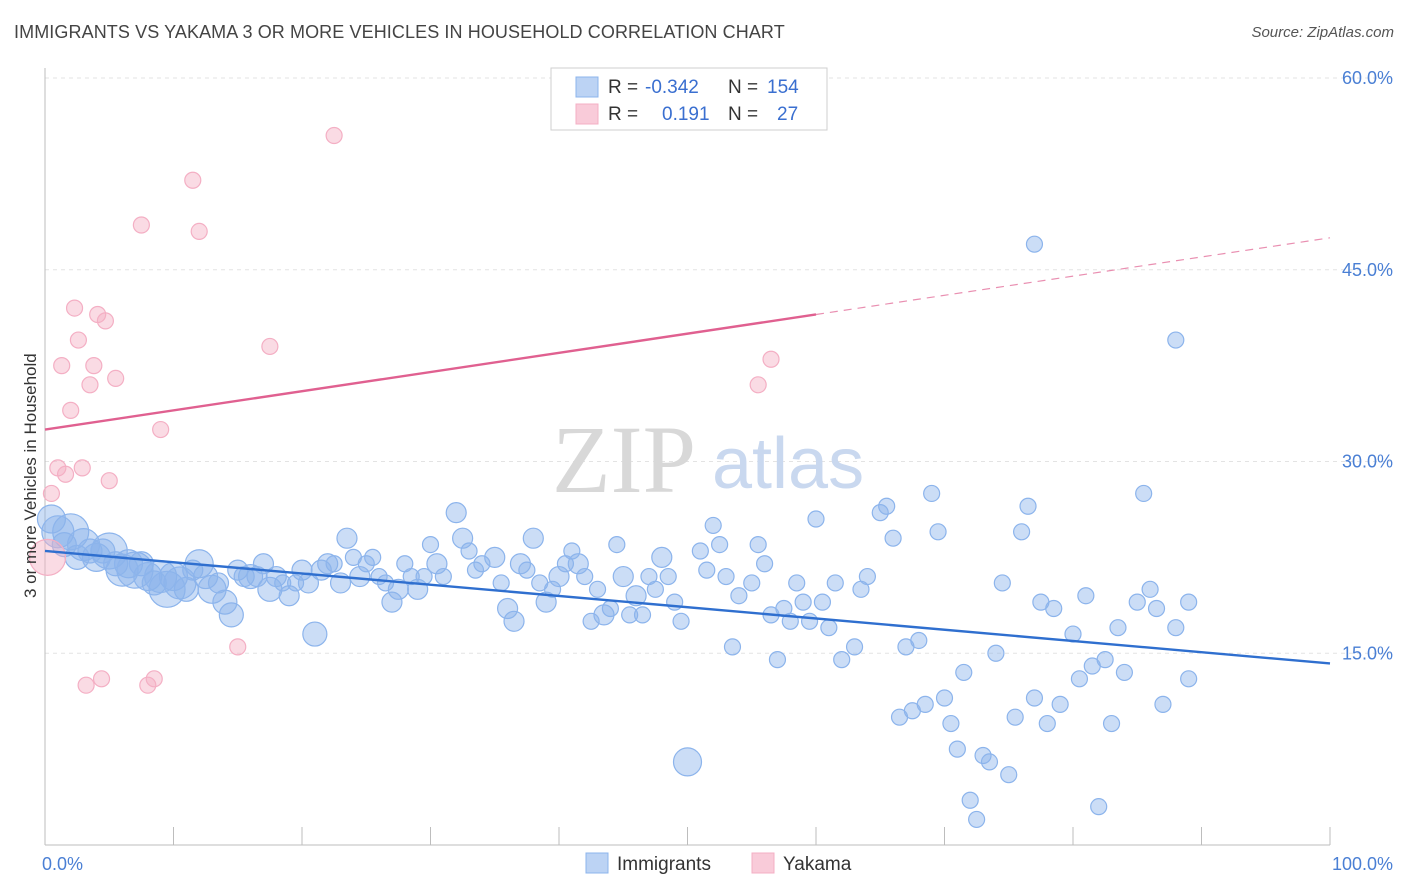 The width and height of the screenshot is (1406, 892). What do you see at coordinates (1322, 32) in the screenshot?
I see `source-note: Source: ZipAtlas.com` at bounding box center [1322, 32].